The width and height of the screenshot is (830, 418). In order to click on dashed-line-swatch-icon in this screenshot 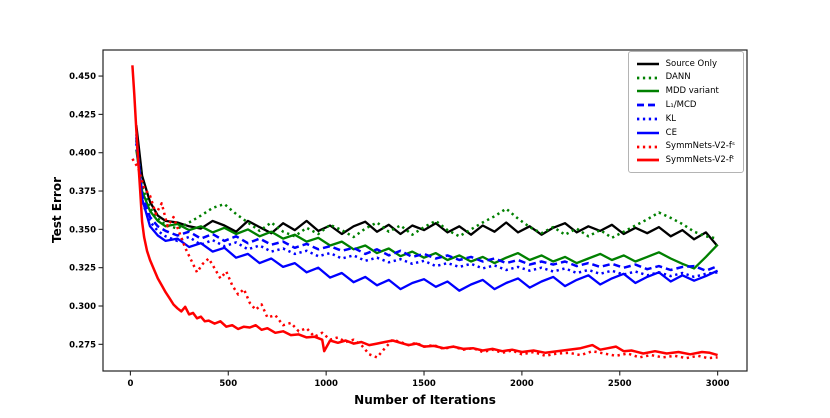, I will do `click(647, 105)`.